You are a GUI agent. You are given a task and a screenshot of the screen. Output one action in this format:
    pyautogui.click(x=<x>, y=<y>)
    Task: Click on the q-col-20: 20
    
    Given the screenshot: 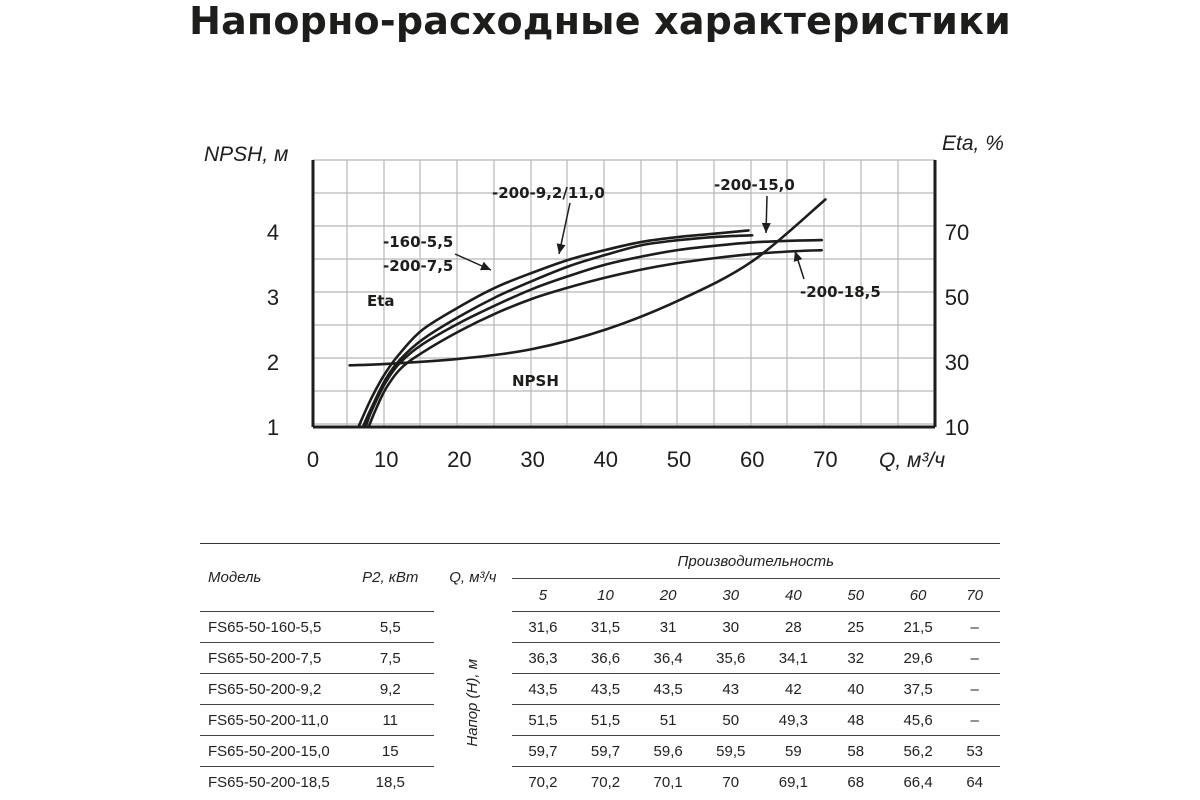 What is the action you would take?
    pyautogui.click(x=668, y=595)
    